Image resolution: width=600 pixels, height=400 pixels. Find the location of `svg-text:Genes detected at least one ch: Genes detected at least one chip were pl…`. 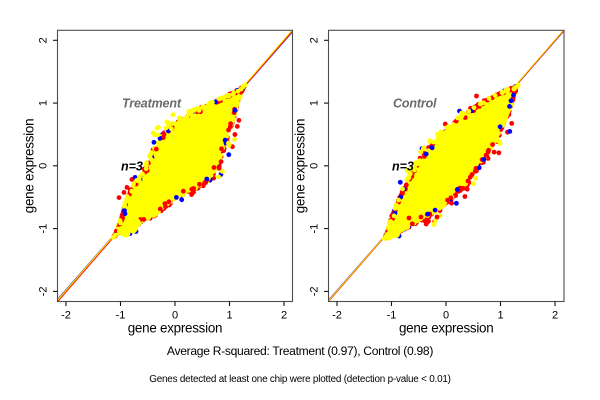

svg-text:Genes detected at least one ch: Genes detected at least one chip were pl… is located at coordinates (300, 379).